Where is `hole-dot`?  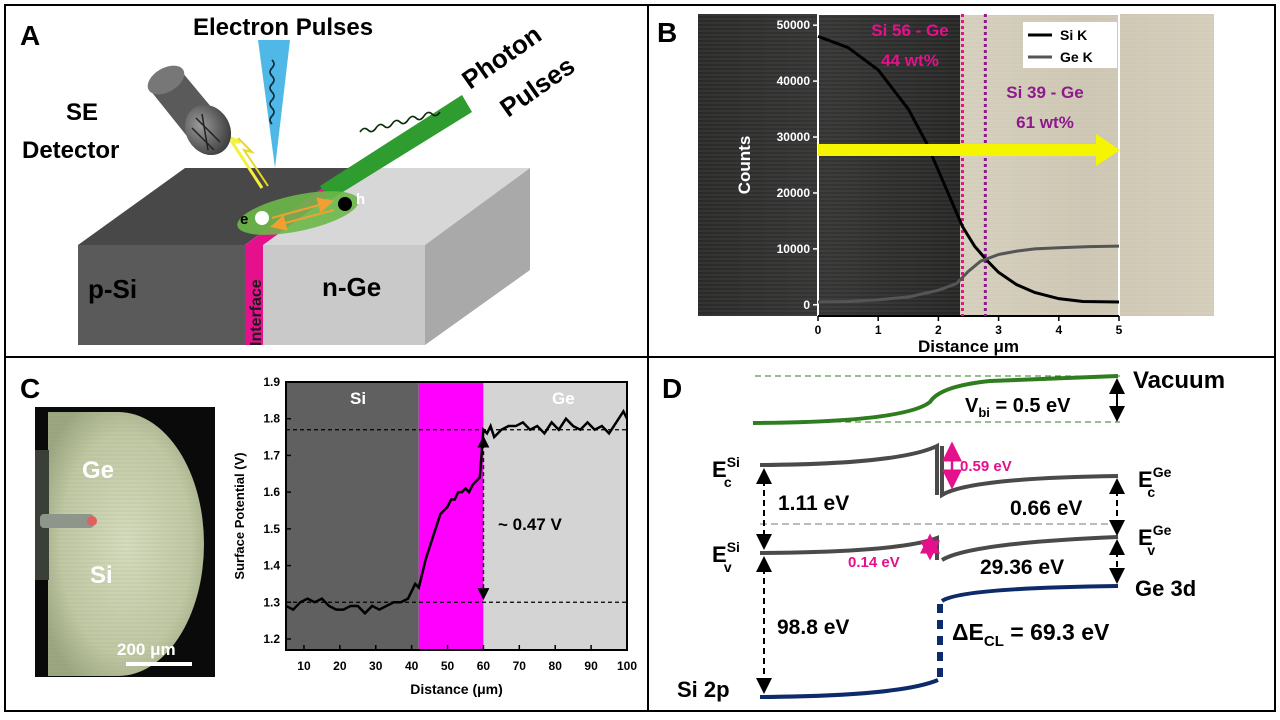 hole-dot is located at coordinates (345, 204).